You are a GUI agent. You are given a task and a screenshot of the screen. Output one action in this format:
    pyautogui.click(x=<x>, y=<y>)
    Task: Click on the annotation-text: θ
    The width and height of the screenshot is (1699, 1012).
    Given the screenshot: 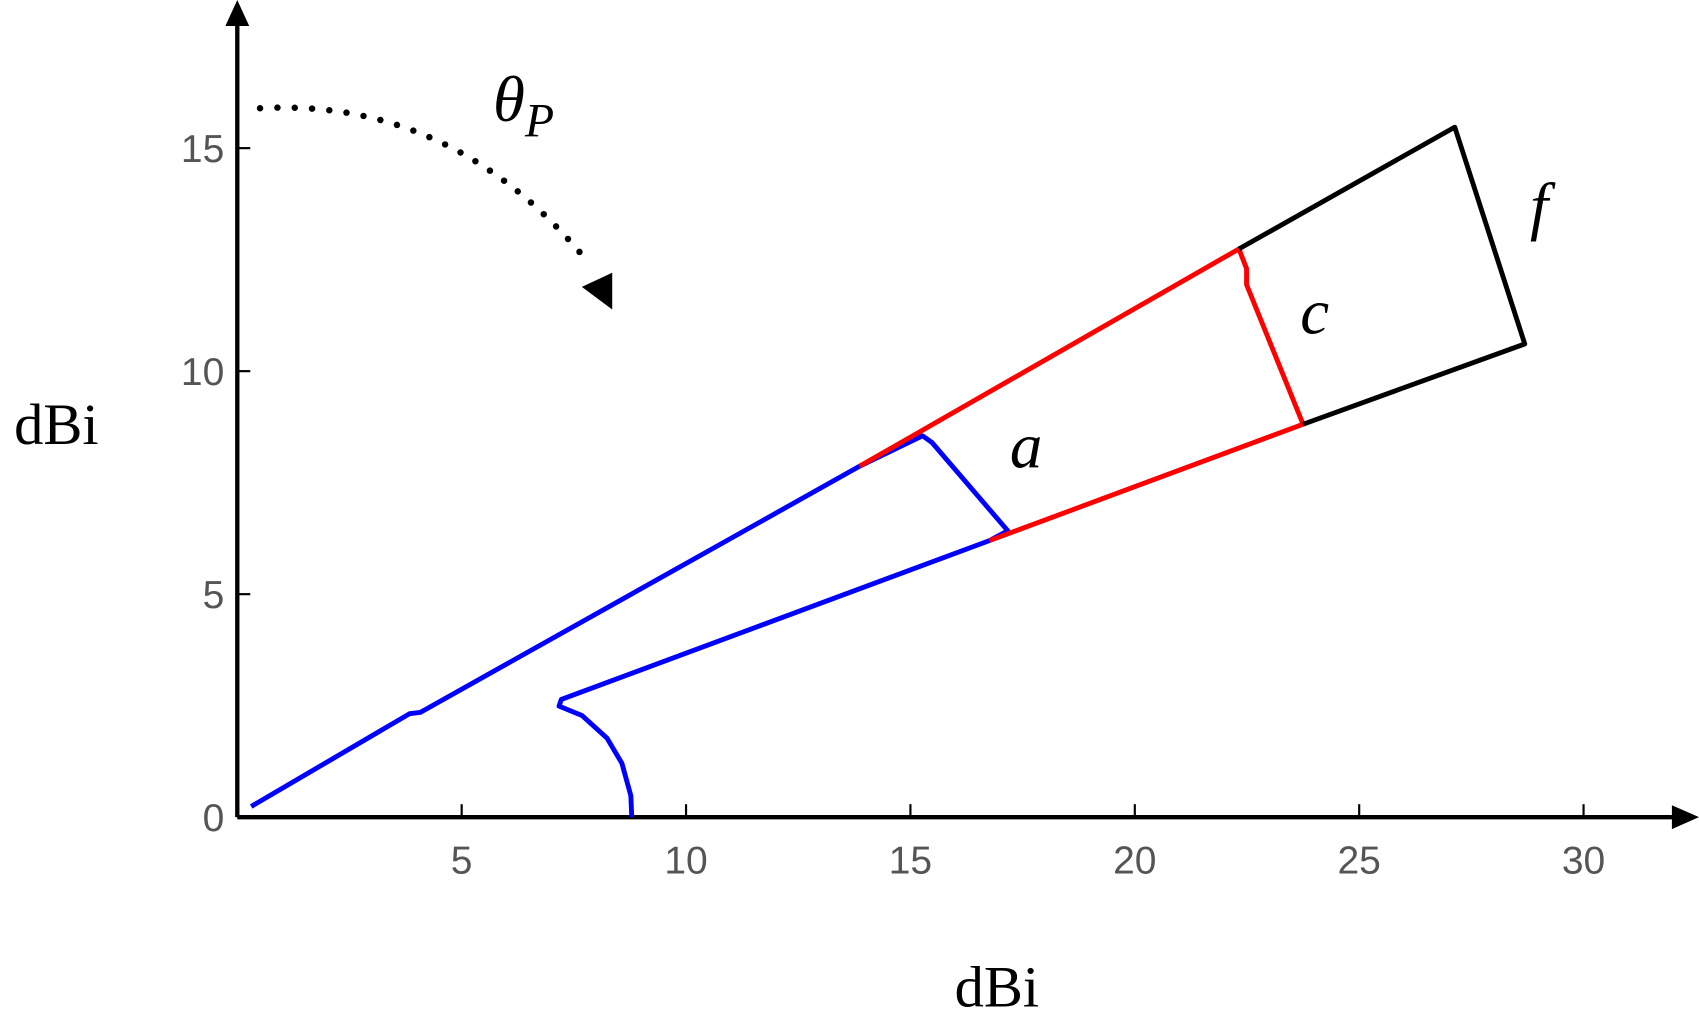 What is the action you would take?
    pyautogui.click(x=509, y=100)
    